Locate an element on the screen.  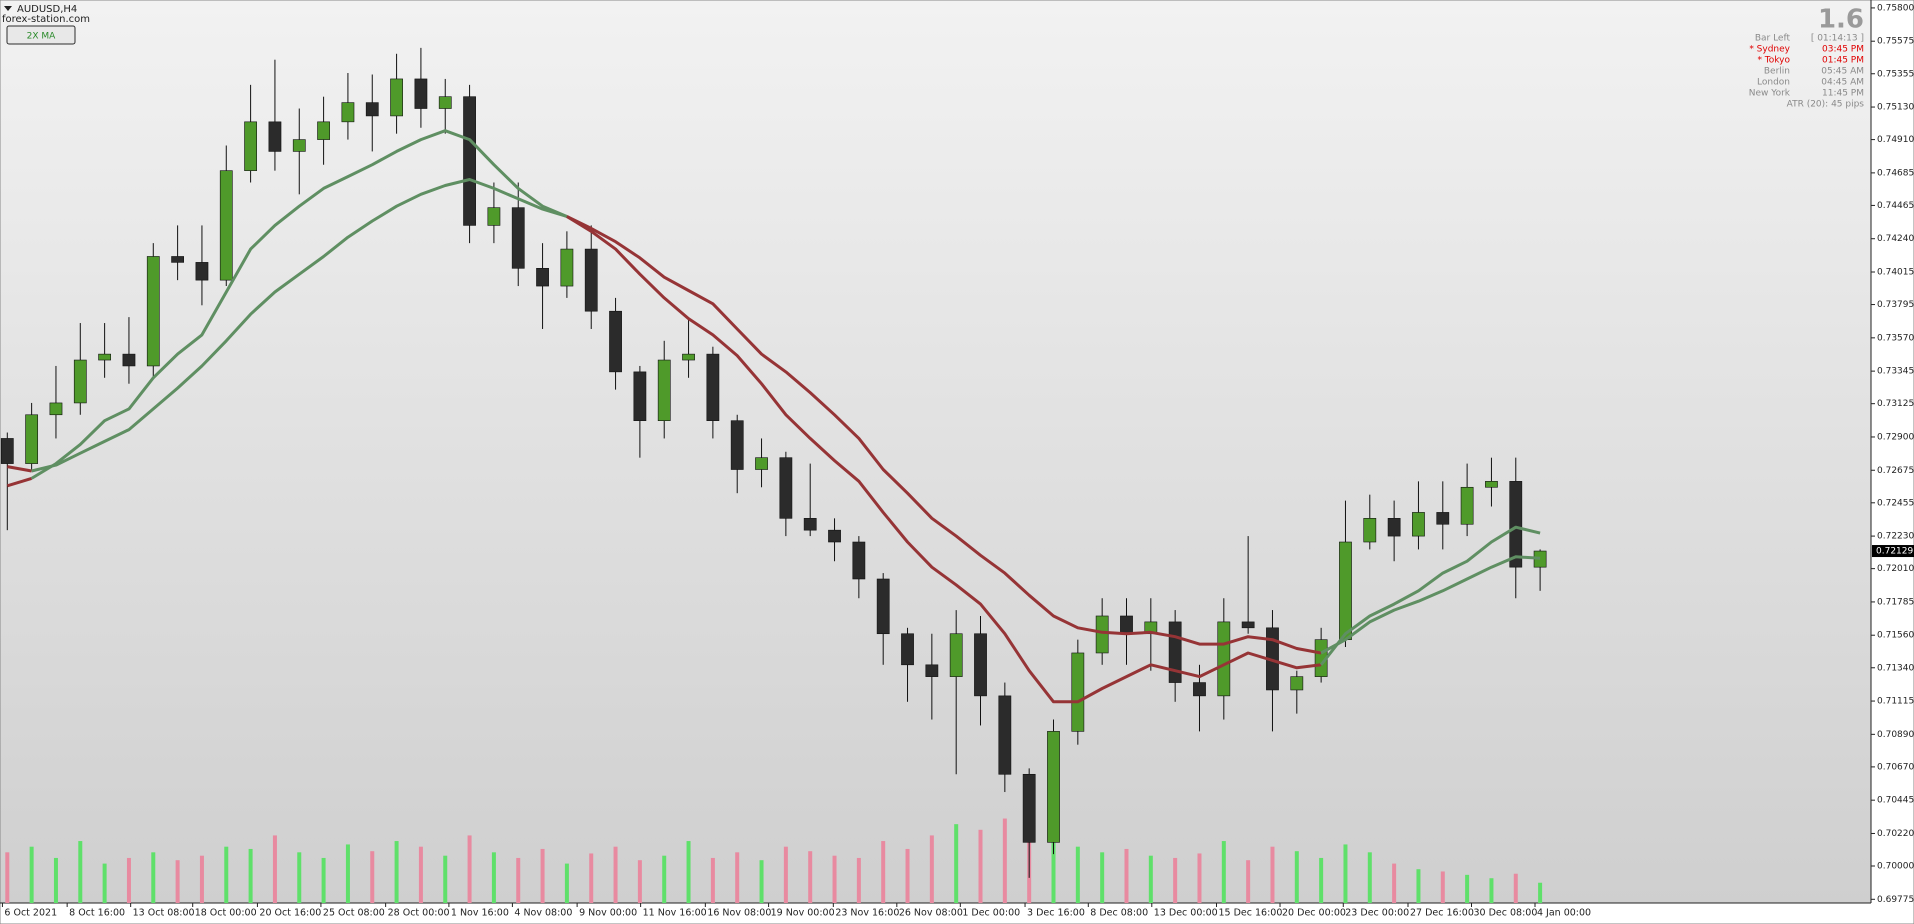
x-tick-label: 25 Oct 08:00 is located at coordinates (354, 913).